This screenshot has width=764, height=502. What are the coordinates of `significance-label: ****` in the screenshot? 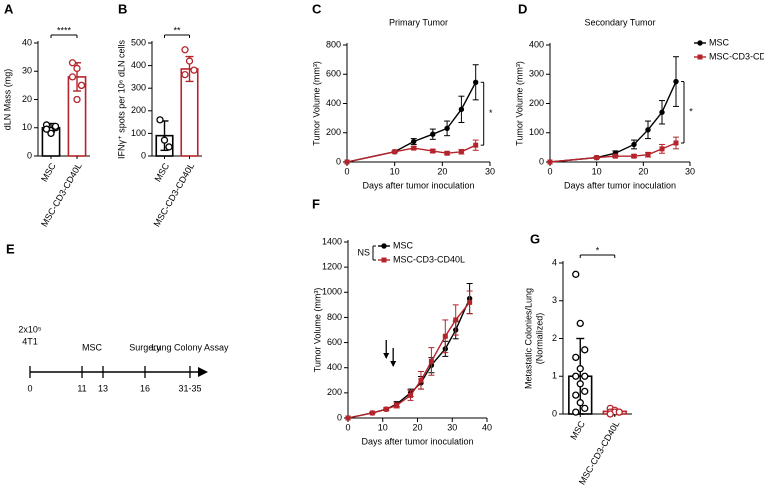 It's located at (64, 30).